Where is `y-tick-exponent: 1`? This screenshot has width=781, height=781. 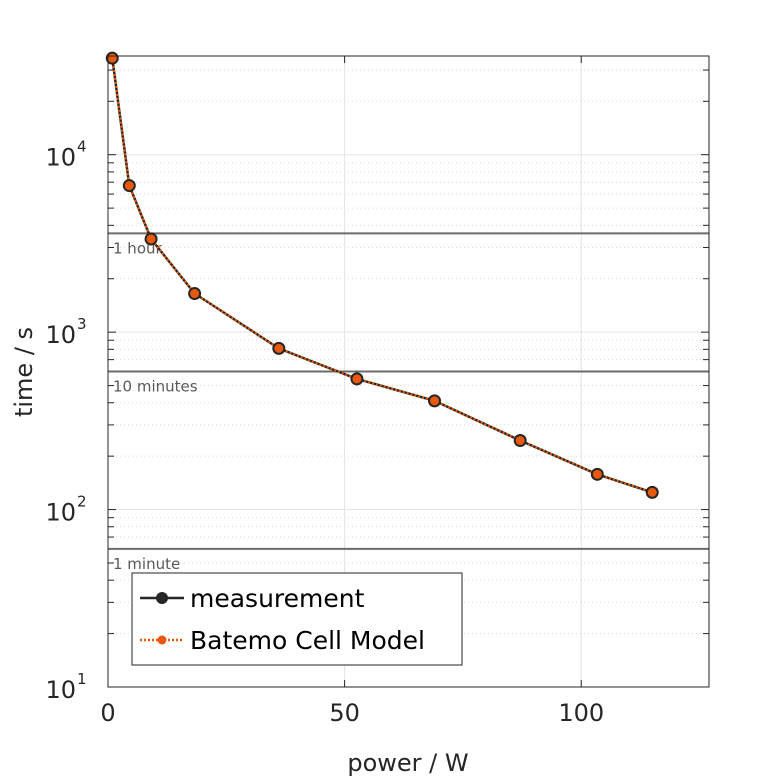 y-tick-exponent: 1 is located at coordinates (82, 679).